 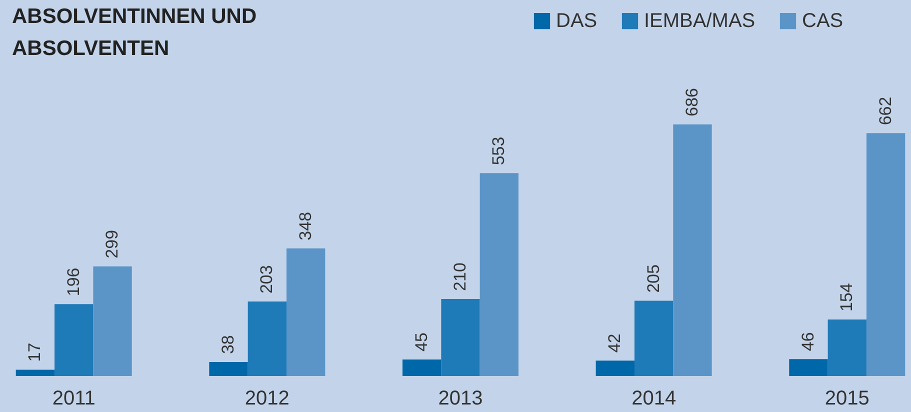 I want to click on data-label: 210, so click(x=460, y=276).